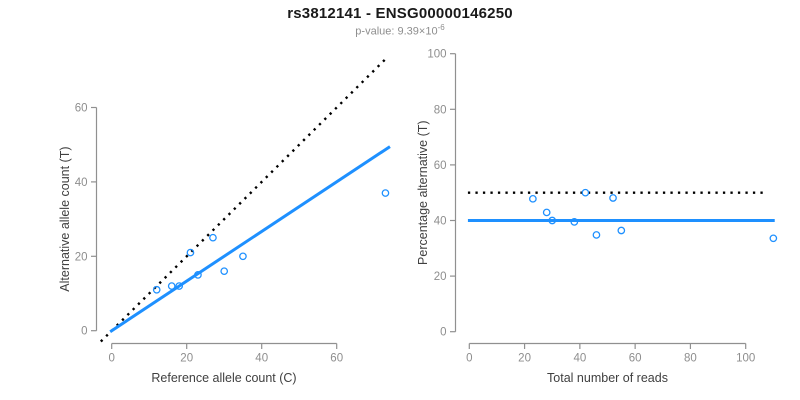  Describe the element at coordinates (396, 31) in the screenshot. I see `pvalue-text: p-value: 9.39×10` at that location.